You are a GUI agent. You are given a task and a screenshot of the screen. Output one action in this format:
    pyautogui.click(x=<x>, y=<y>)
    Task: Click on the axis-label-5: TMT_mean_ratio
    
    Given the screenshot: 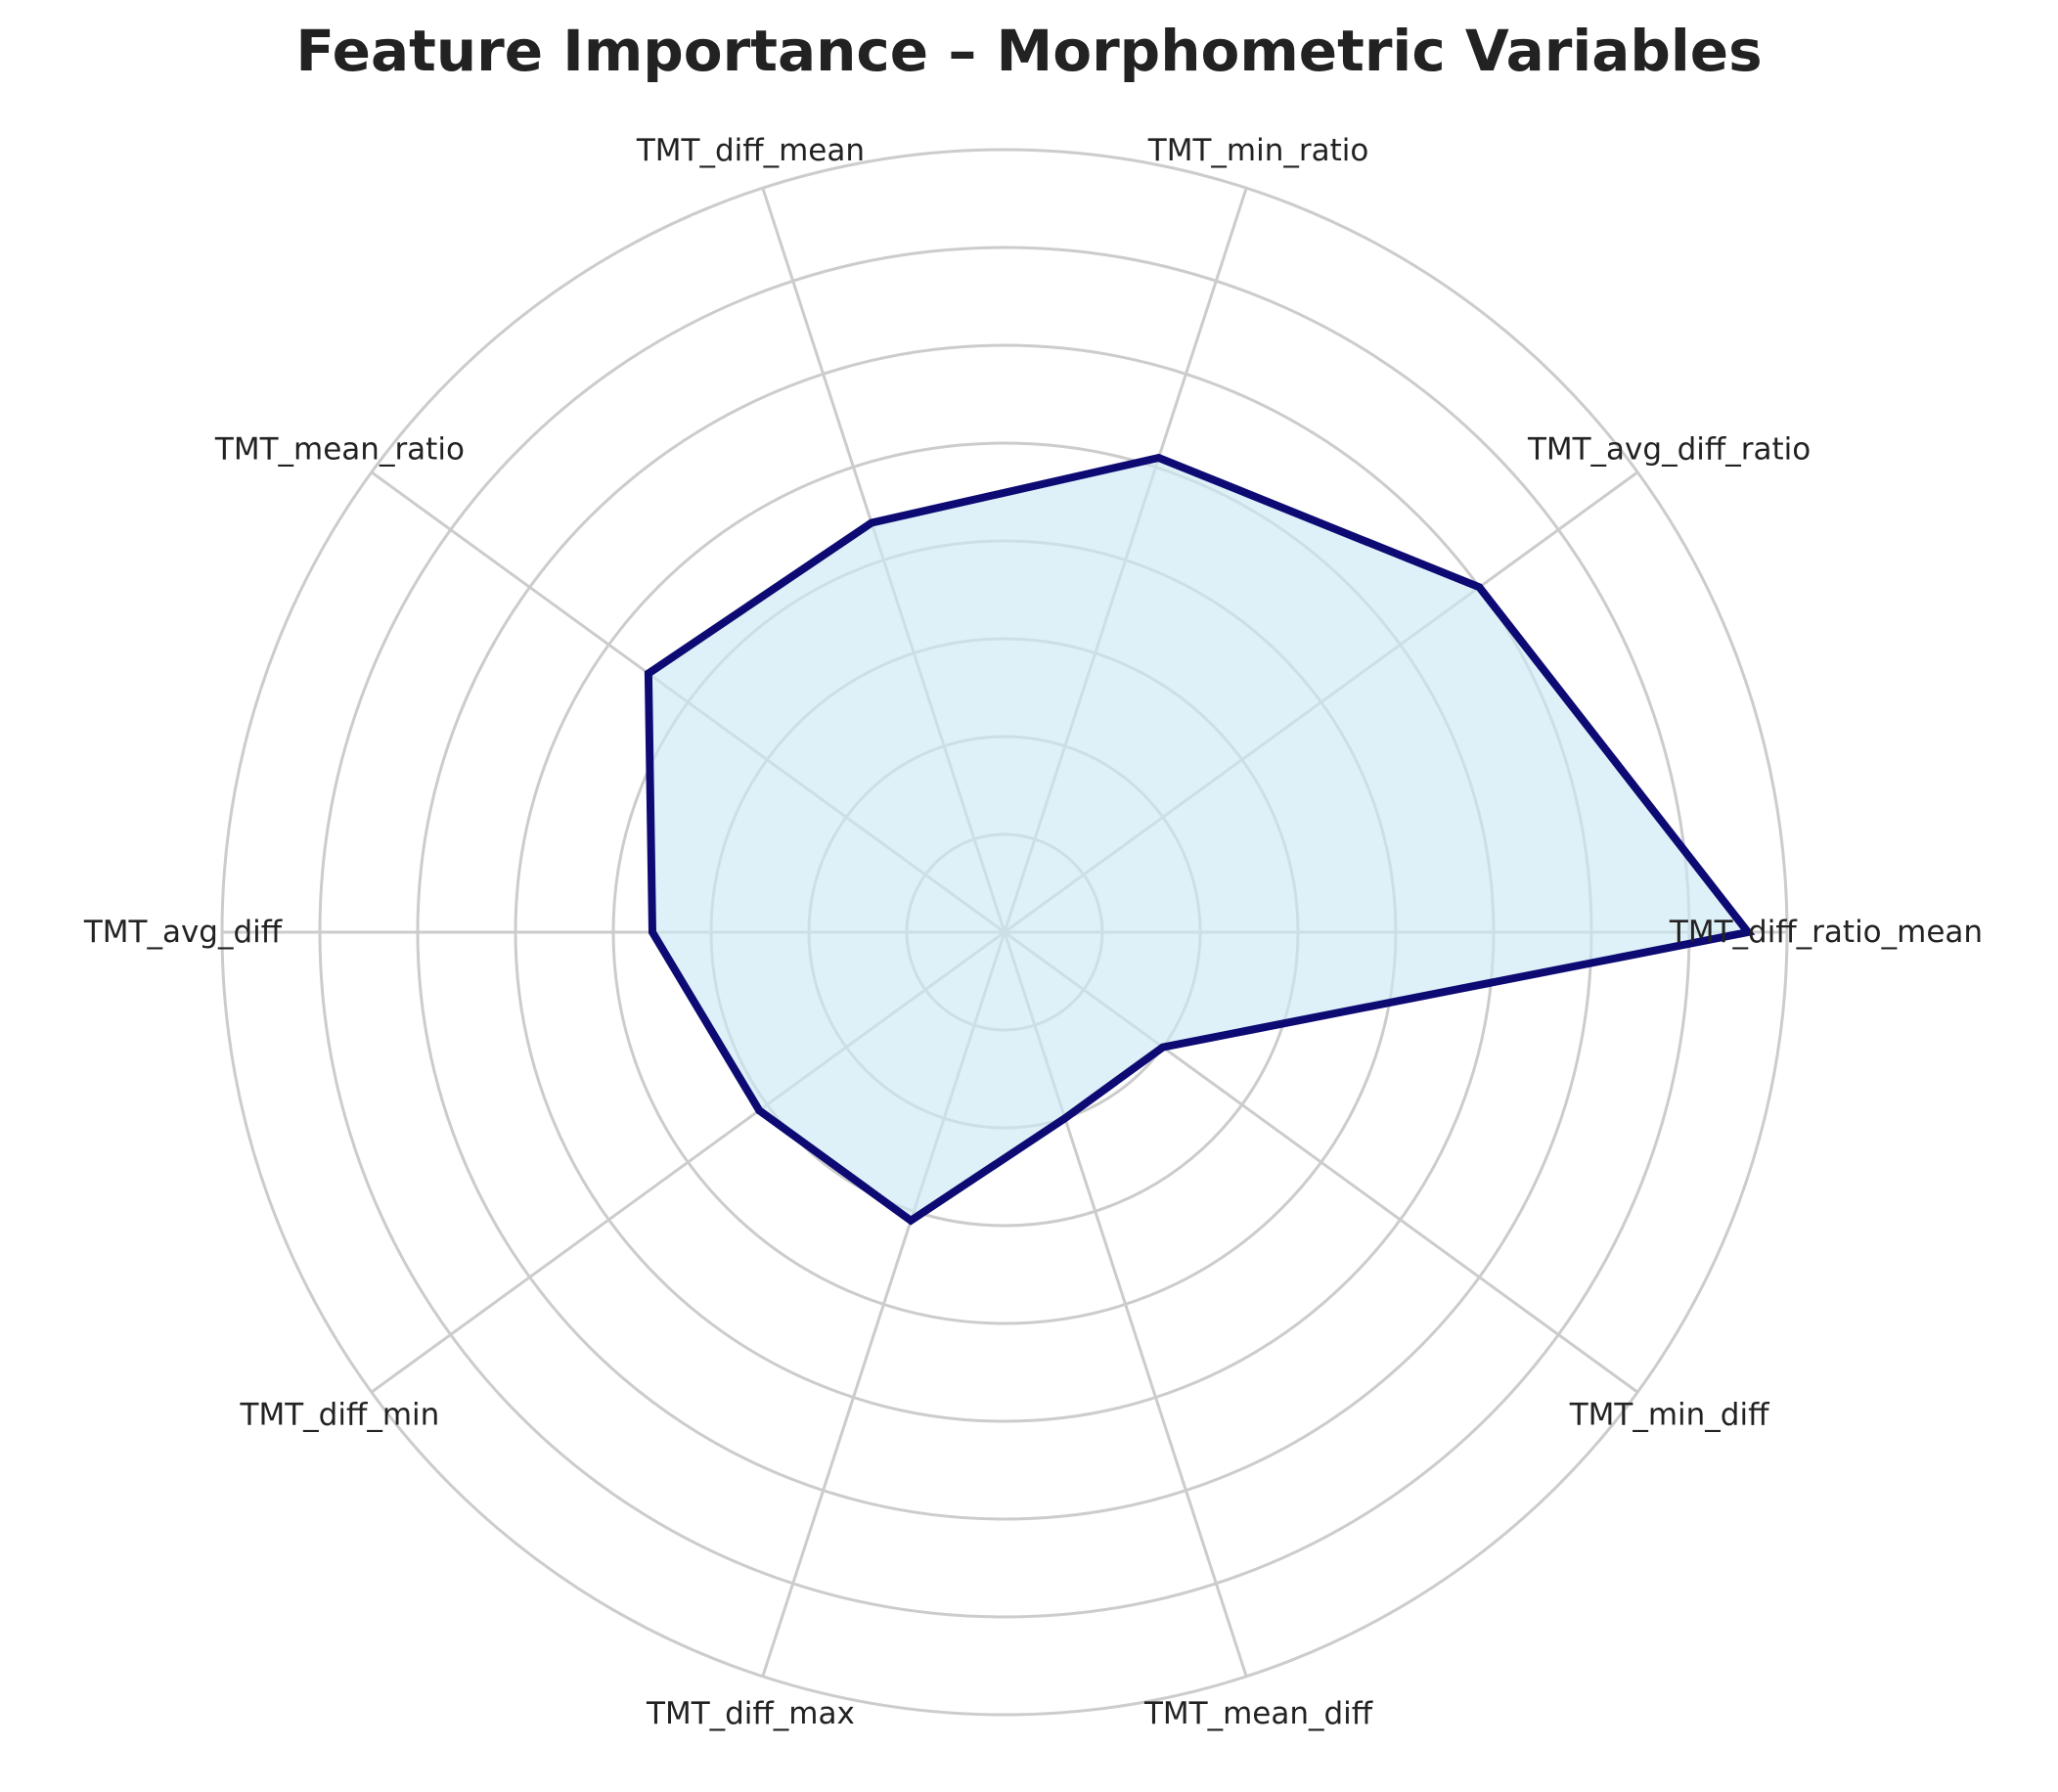 What is the action you would take?
    pyautogui.click(x=339, y=449)
    